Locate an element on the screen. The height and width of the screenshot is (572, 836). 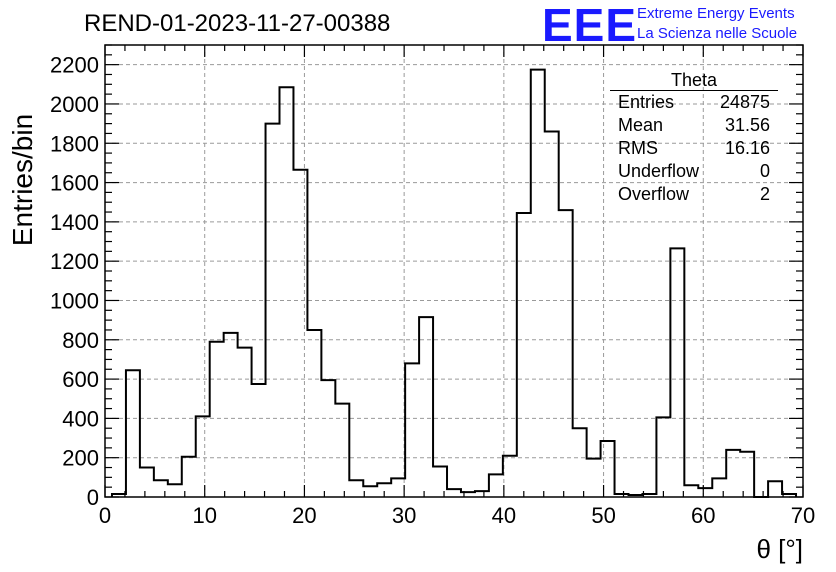
y-tick-label: 1000 is located at coordinates (74, 300).